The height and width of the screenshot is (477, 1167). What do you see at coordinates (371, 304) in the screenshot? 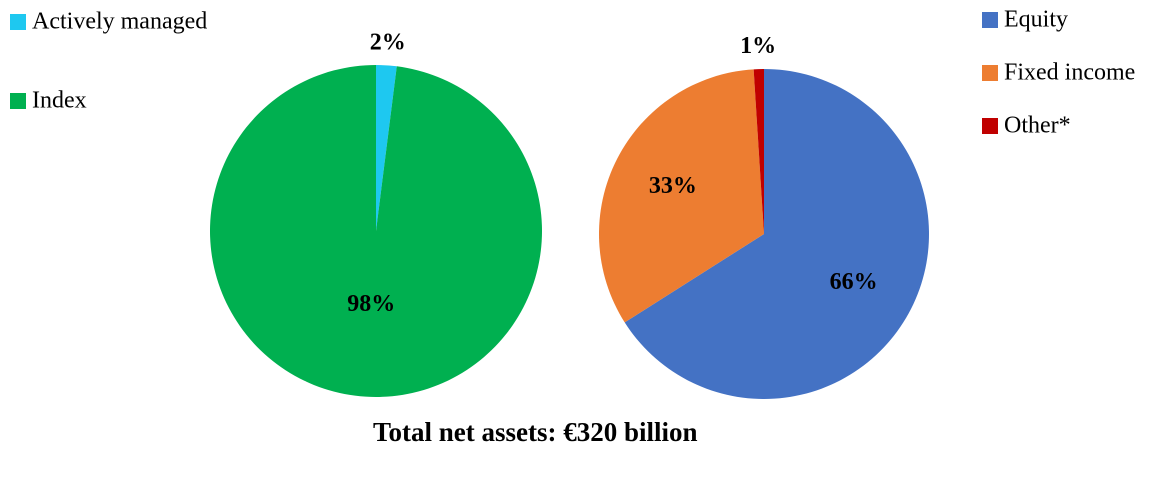
I see `data-label: 98%` at bounding box center [371, 304].